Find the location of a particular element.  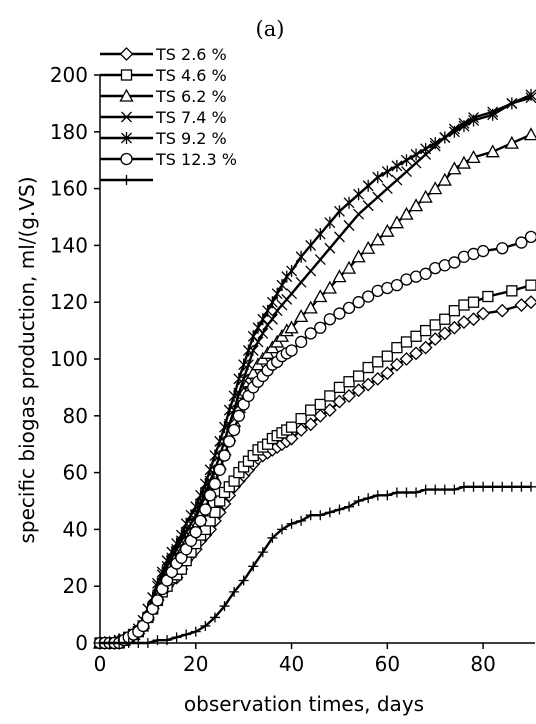

x-axis-title: observation times, days is located at coordinates (304, 704).